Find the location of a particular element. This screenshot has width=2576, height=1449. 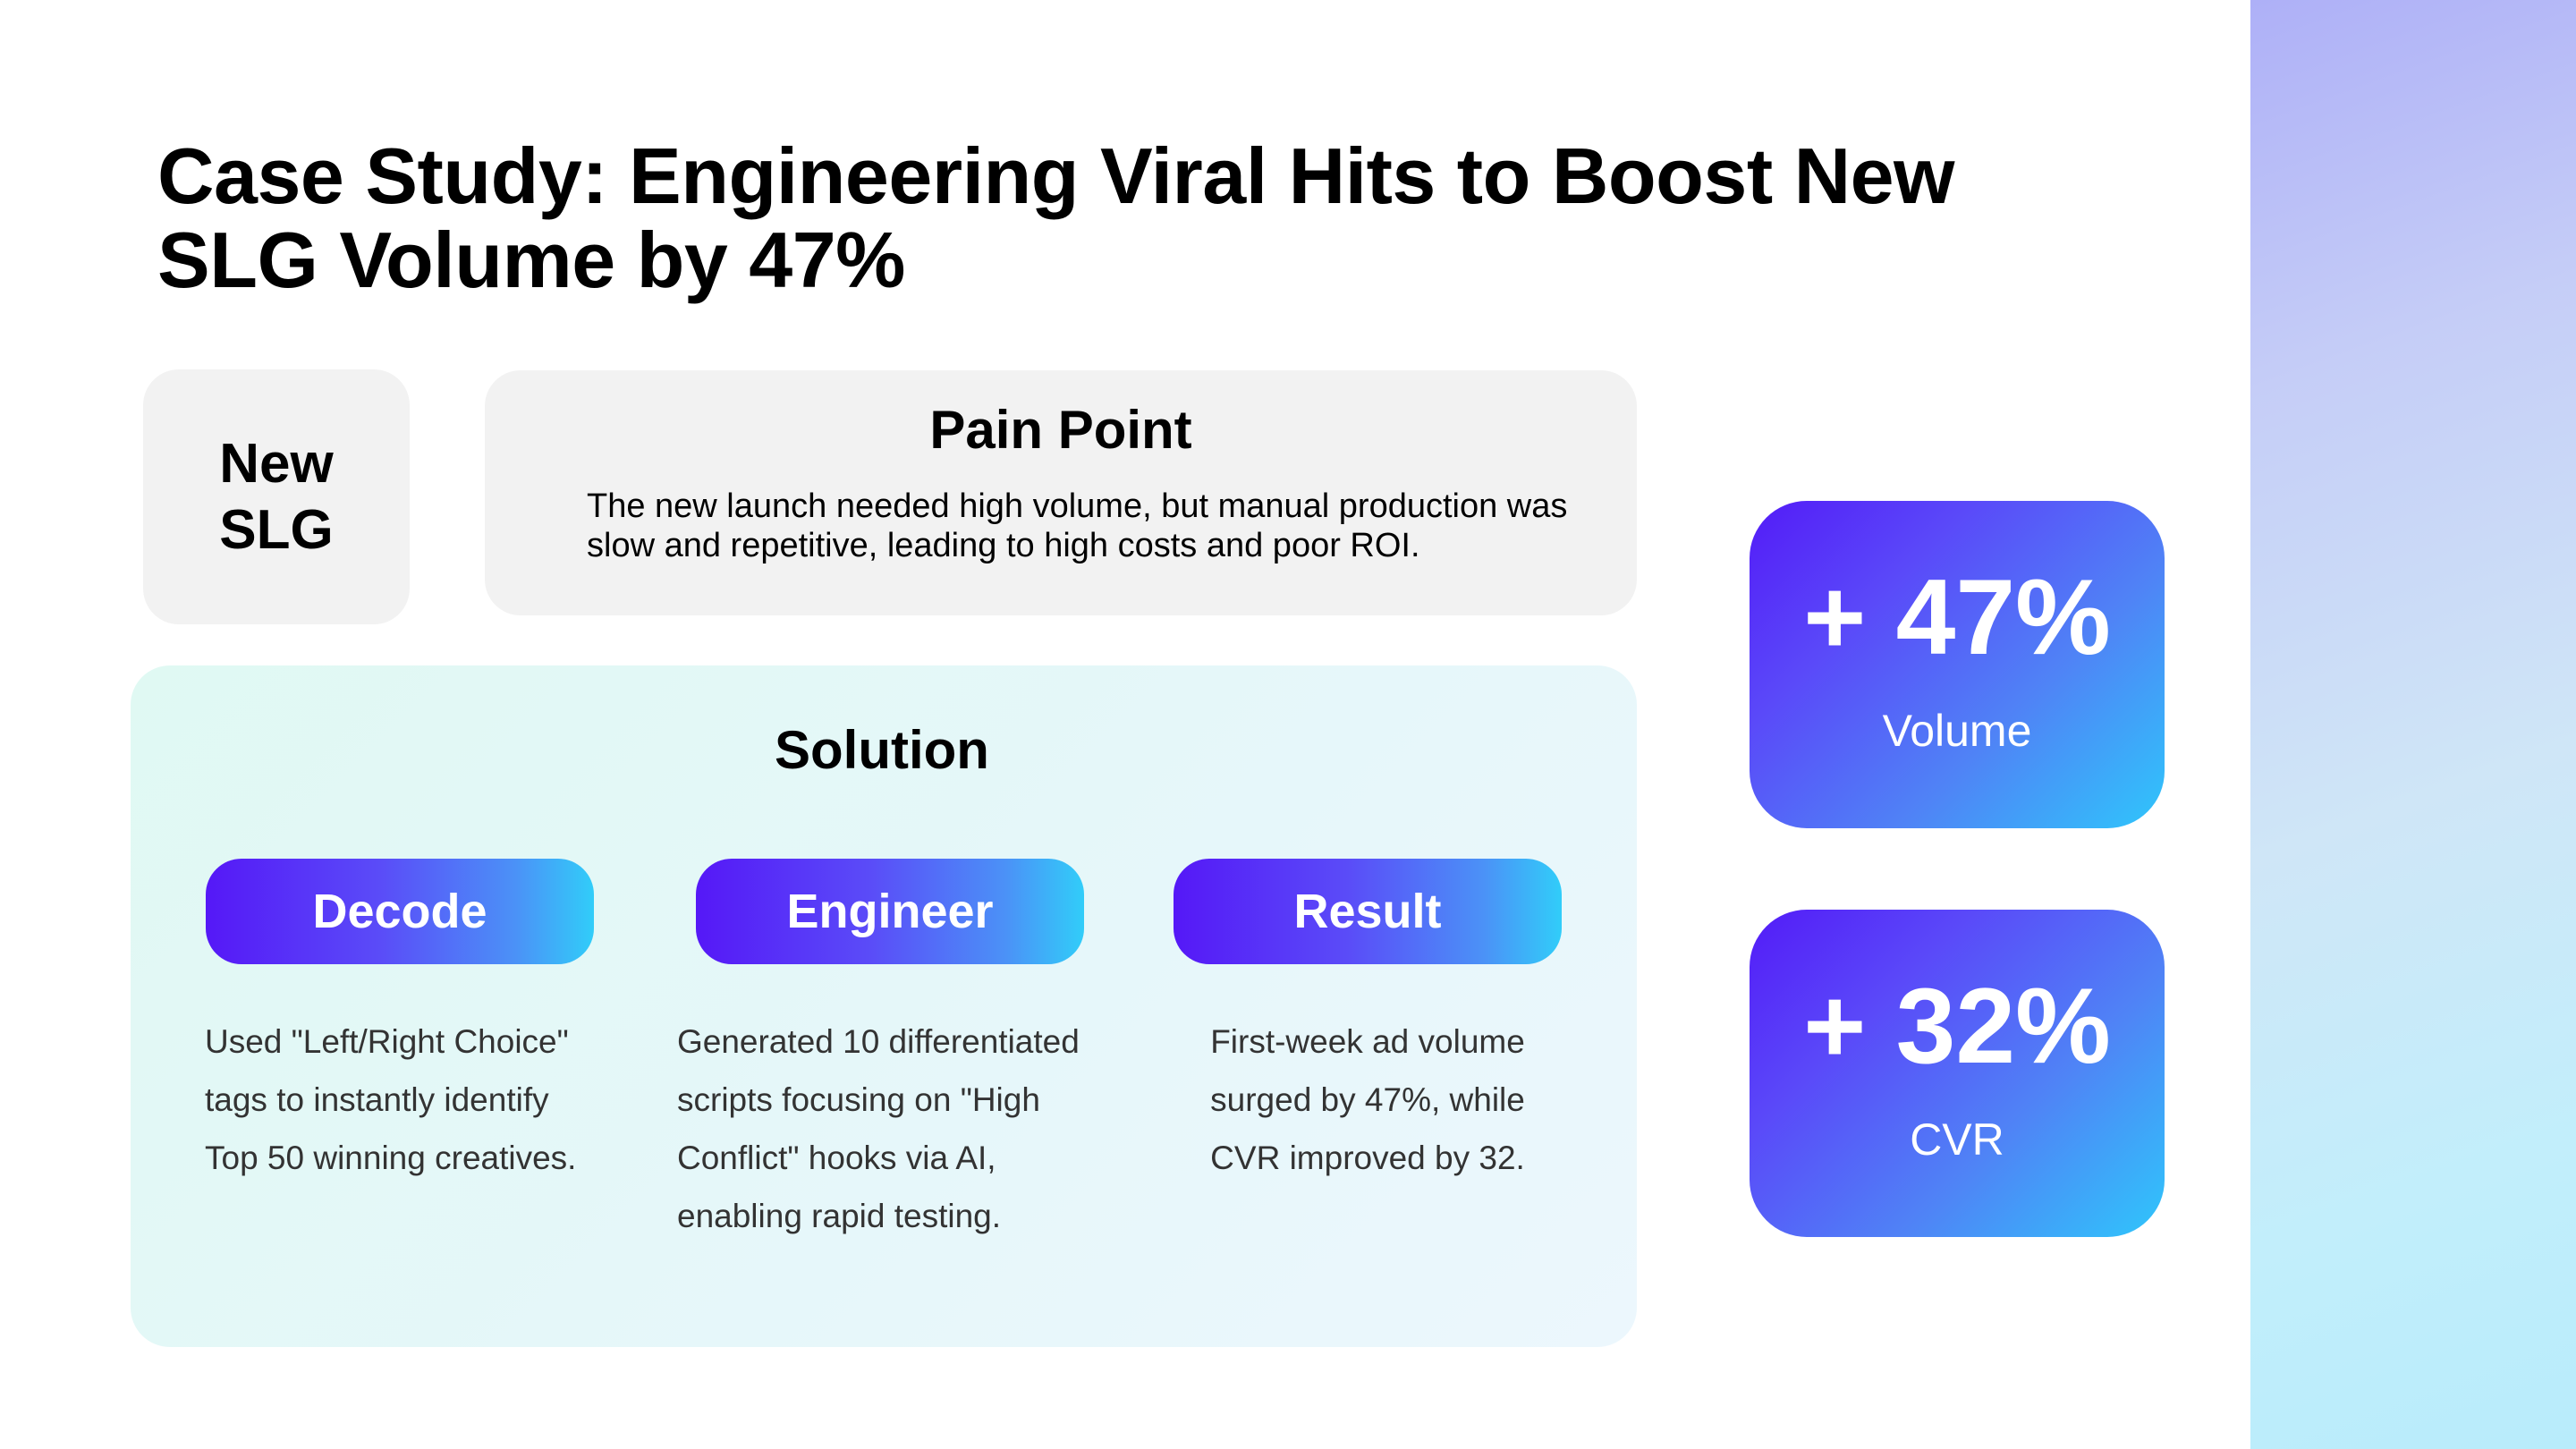

step-decode-pill: Decode is located at coordinates (400, 911).